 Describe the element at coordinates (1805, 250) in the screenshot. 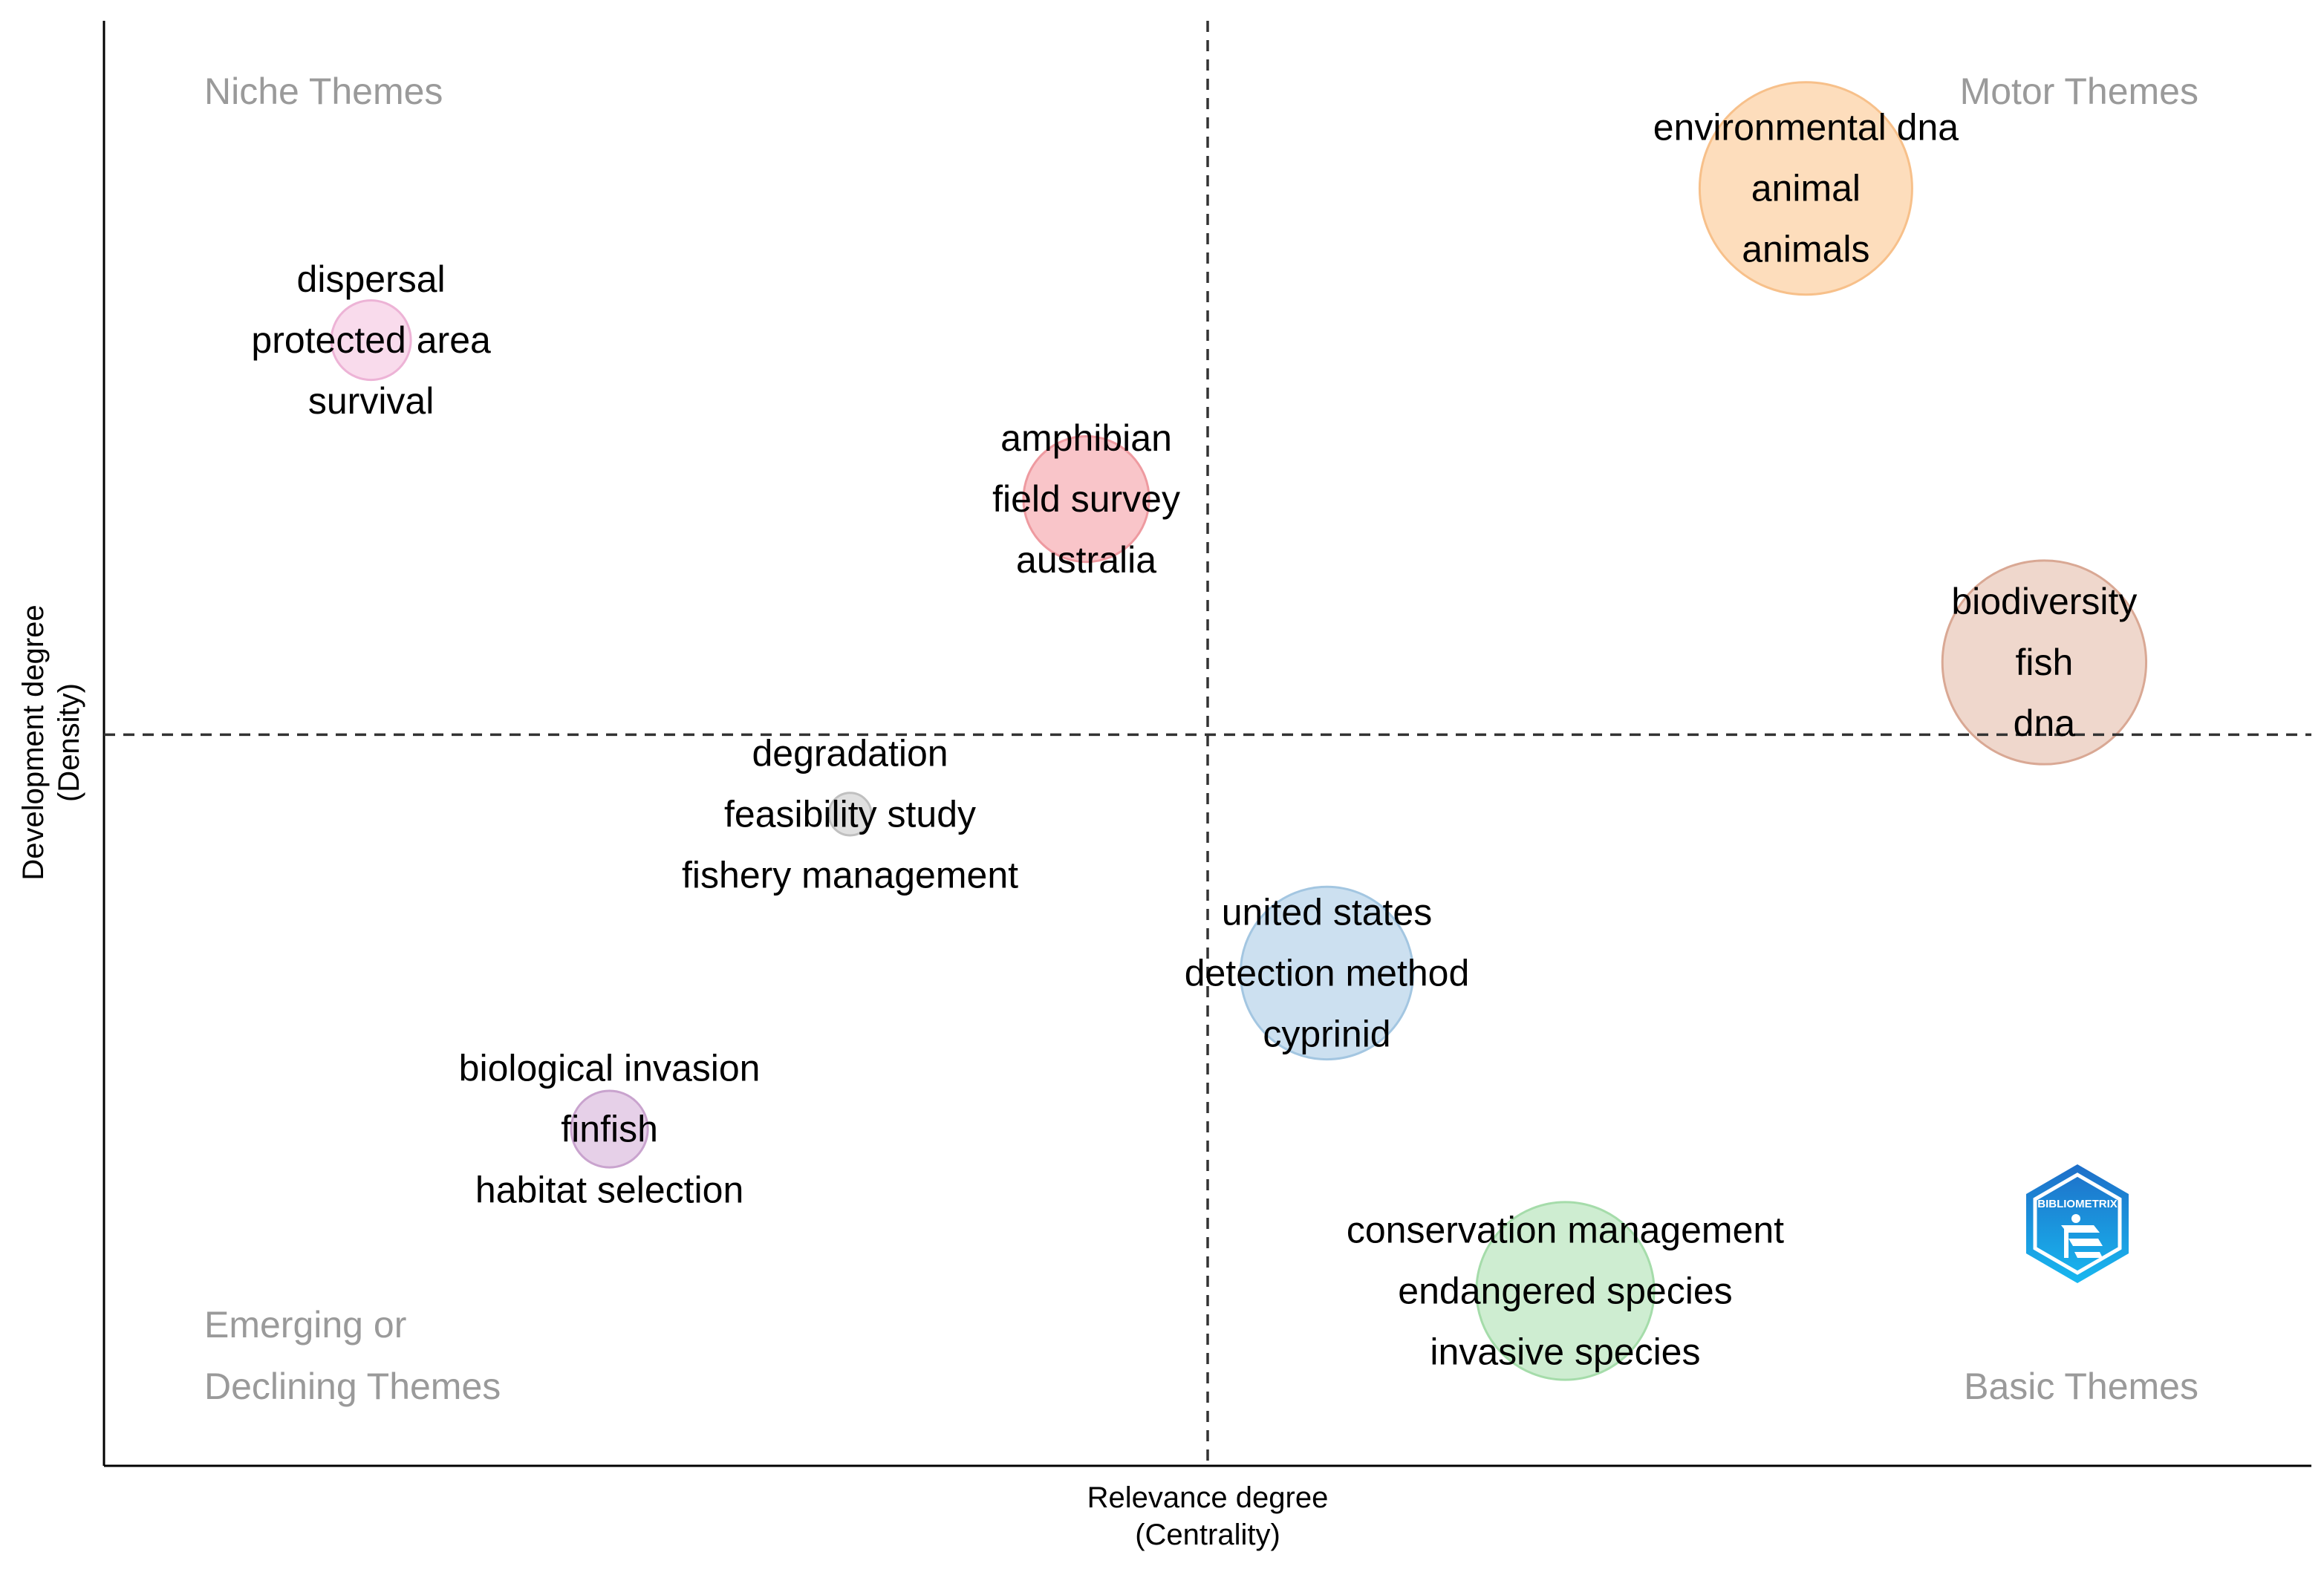

I see `cluster-label-environmental-dna-2: animals` at that location.